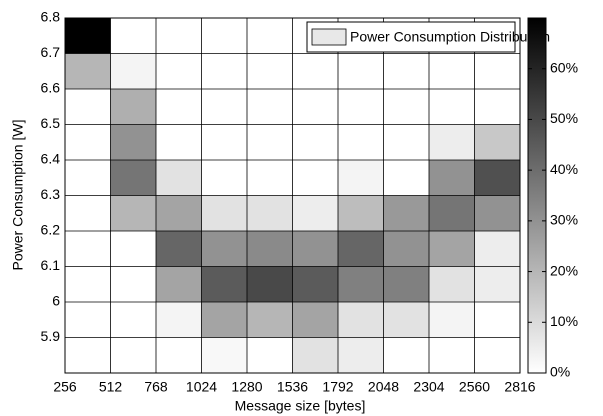  I want to click on y-tick-label: 6.7, so click(51, 52).